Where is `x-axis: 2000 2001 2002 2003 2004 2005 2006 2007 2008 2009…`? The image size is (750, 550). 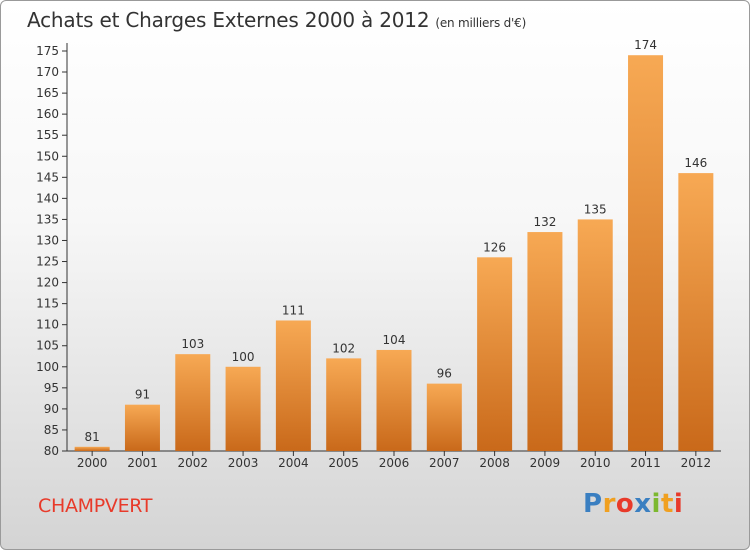
x-axis: 2000 2001 2002 2003 2004 2005 2006 2007 2008 2009… is located at coordinates (394, 460).